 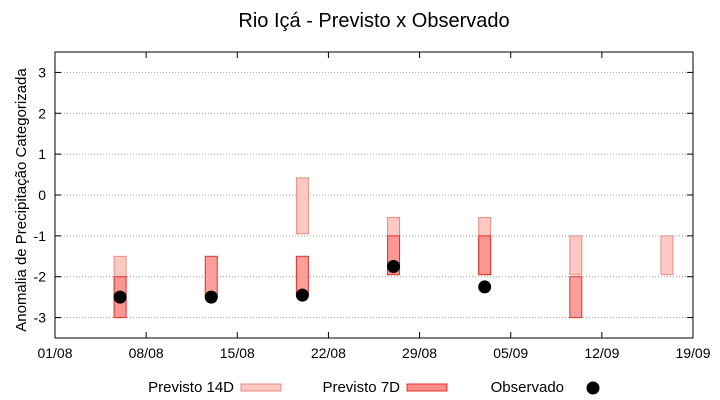 I want to click on legend: Previsto 14D Previsto 7D Observado, so click(x=374, y=387).